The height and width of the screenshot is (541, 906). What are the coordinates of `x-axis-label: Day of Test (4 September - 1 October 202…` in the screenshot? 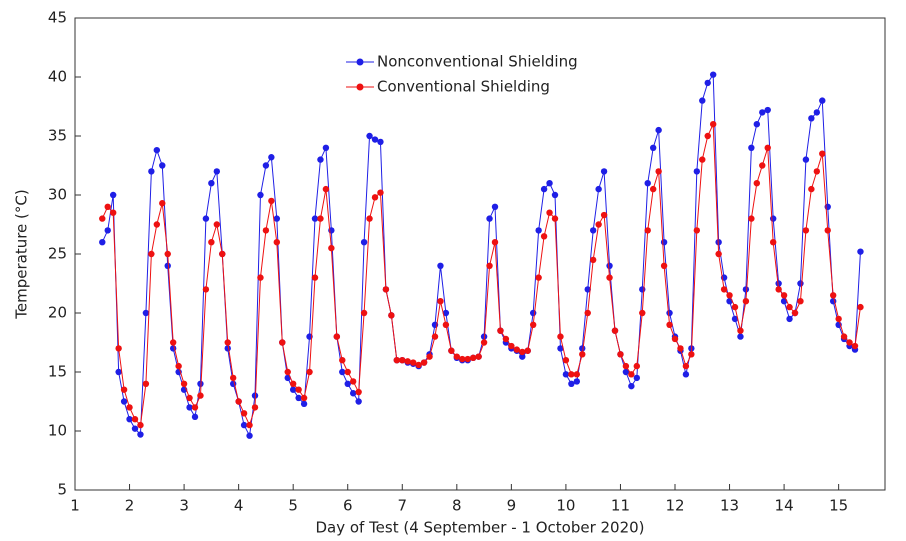 It's located at (479, 528).